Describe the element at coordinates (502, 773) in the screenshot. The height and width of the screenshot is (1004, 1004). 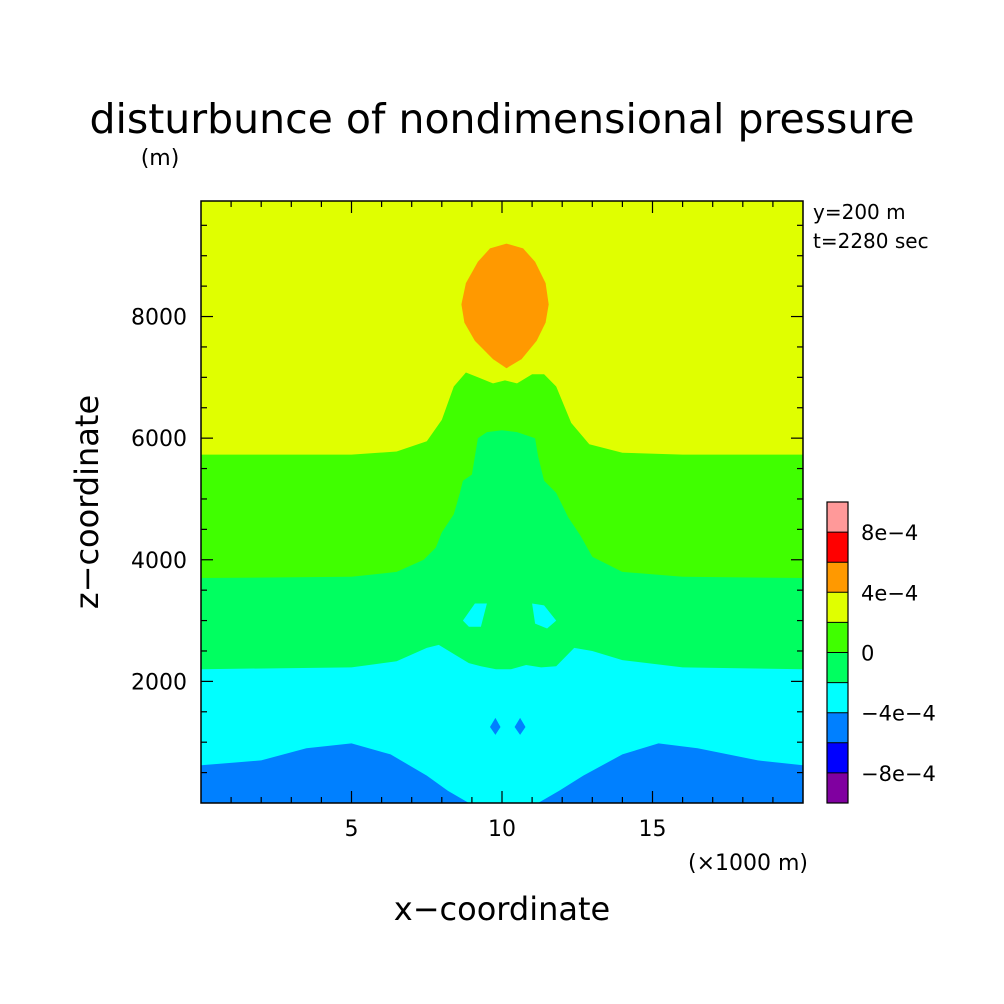
I see `contour-region-bottom-band` at that location.